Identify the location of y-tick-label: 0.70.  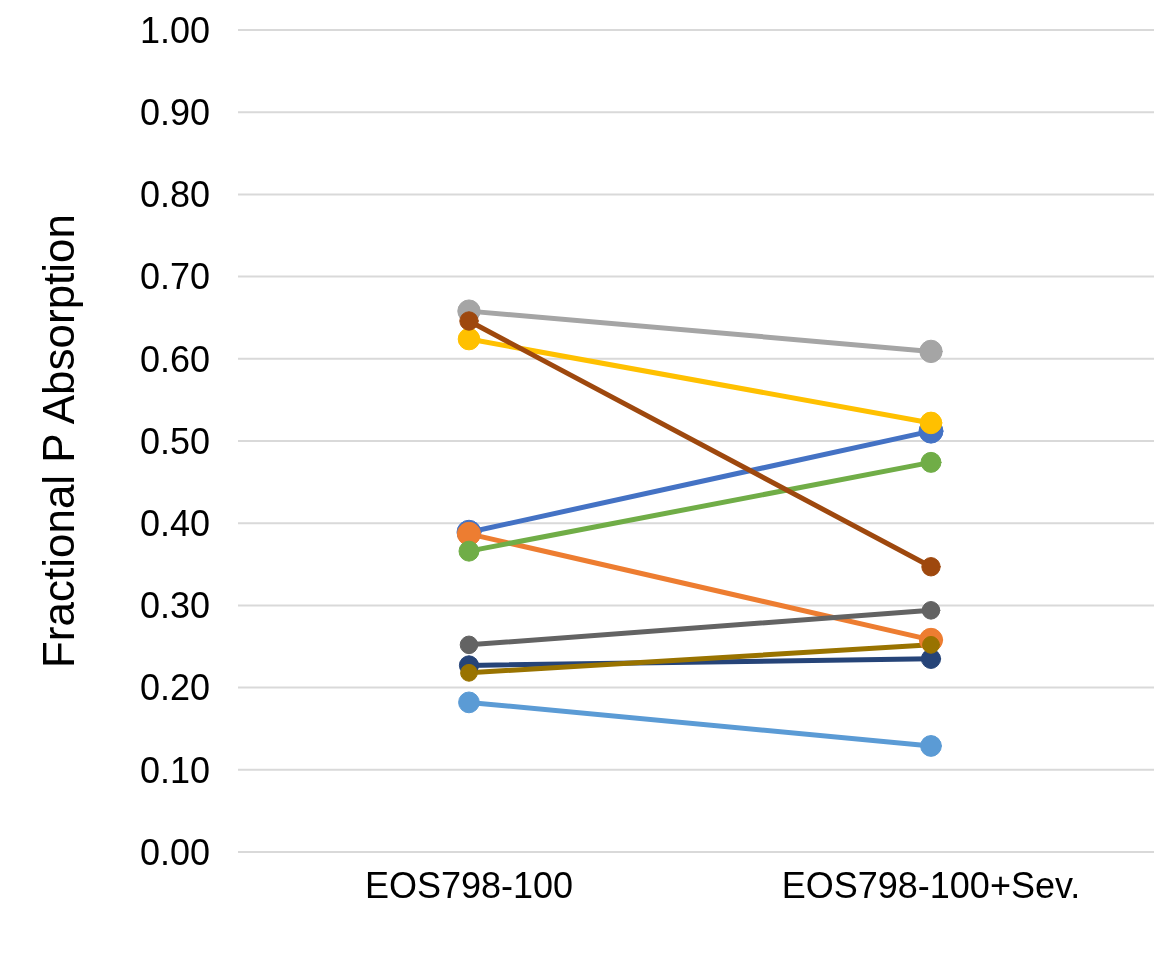
(174, 277).